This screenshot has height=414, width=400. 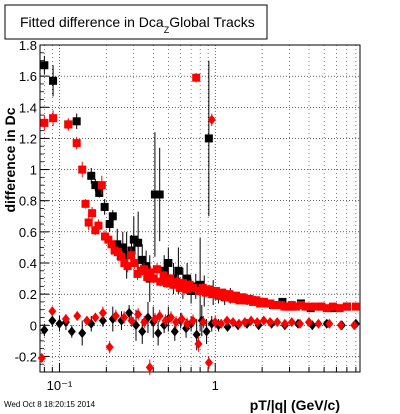 I want to click on y-tick-label: 0.4, so click(x=28, y=263).